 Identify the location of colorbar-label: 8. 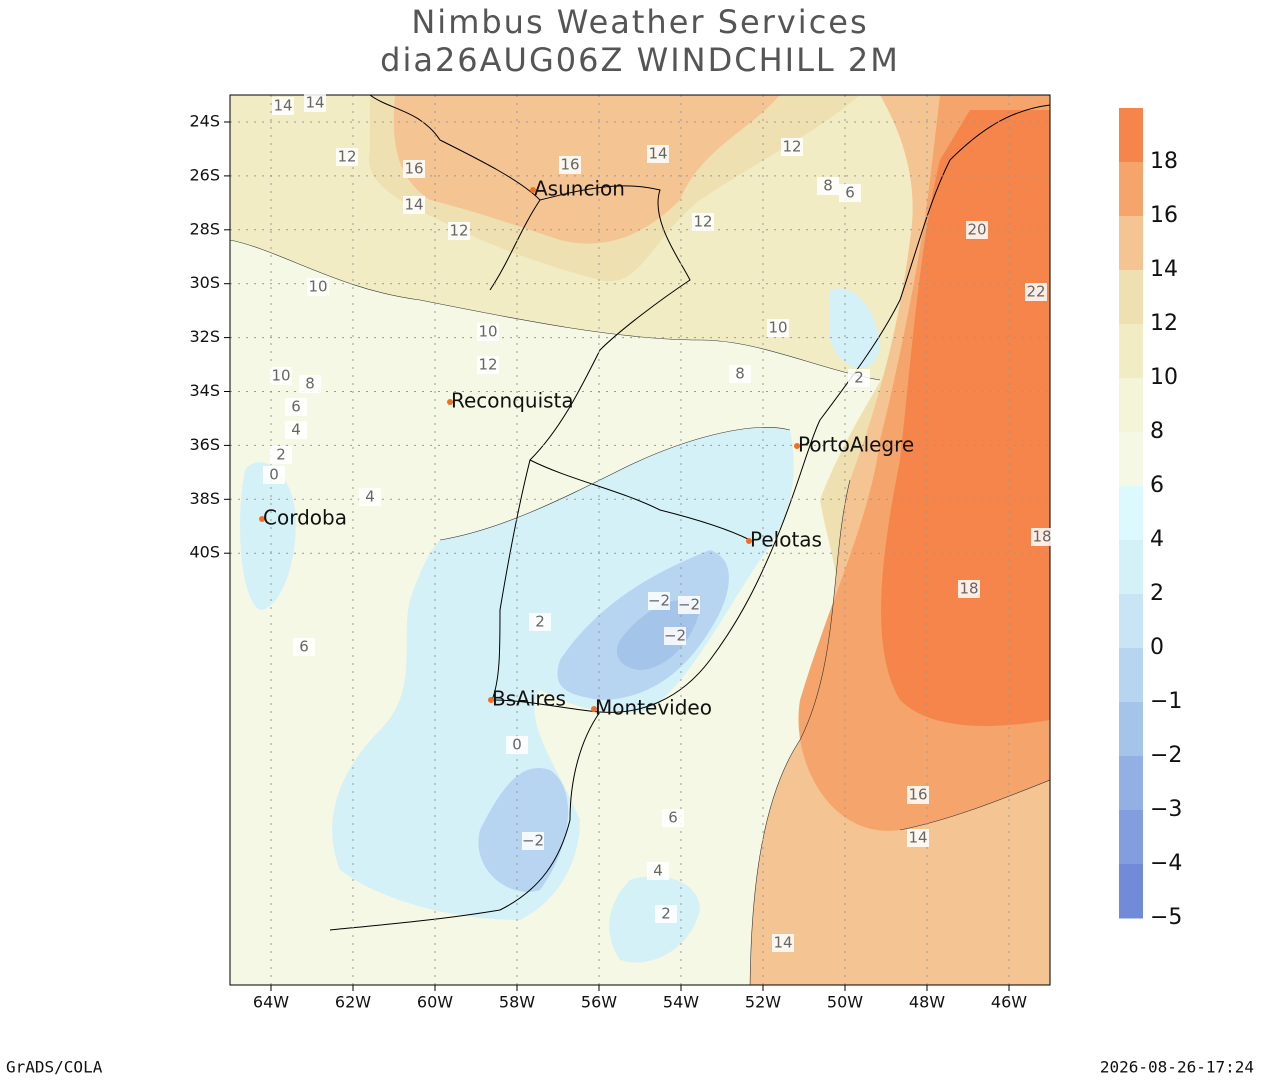
(1157, 431).